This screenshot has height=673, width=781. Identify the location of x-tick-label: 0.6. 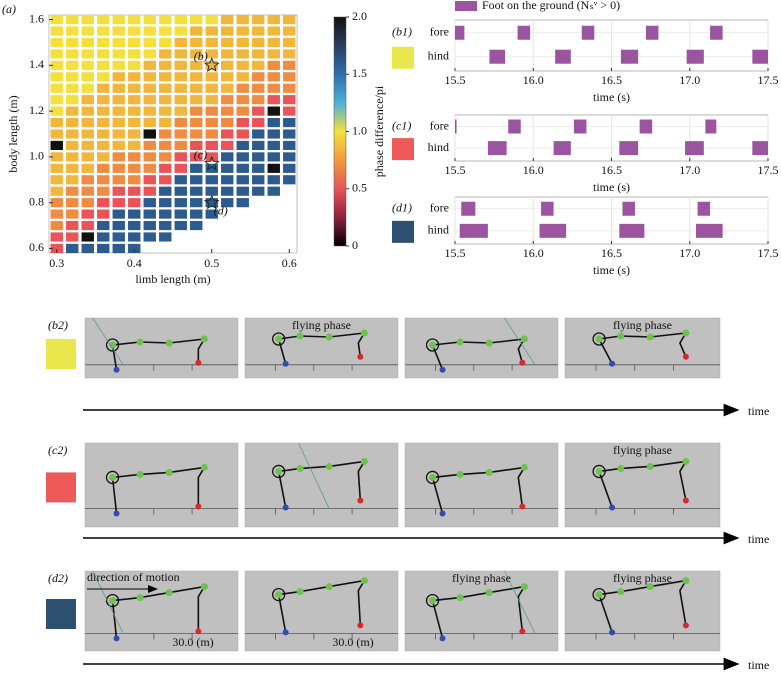
(289, 263).